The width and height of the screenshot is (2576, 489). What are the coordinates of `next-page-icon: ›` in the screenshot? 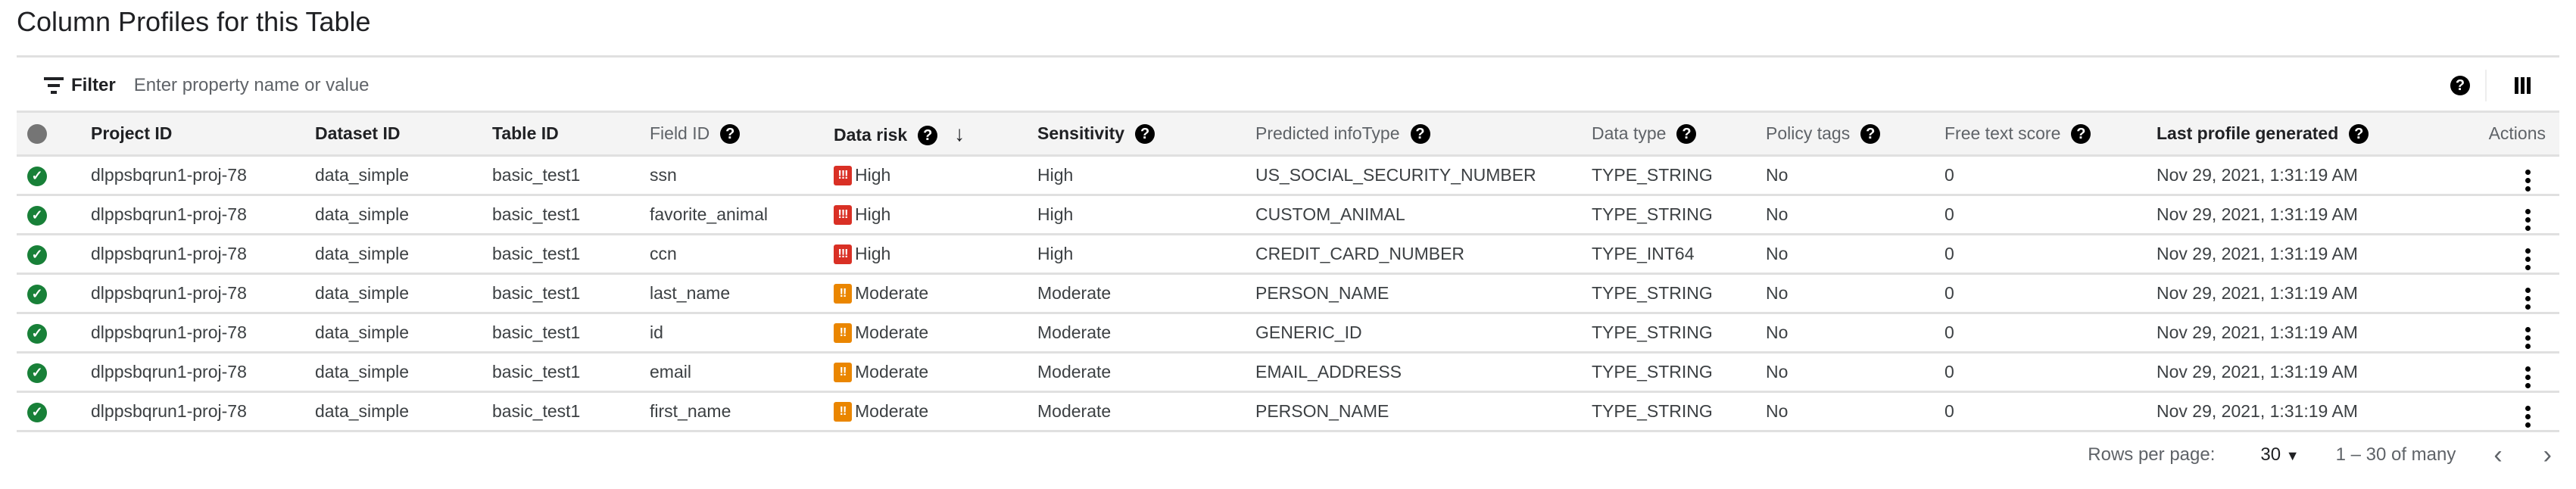 It's located at (2547, 454).